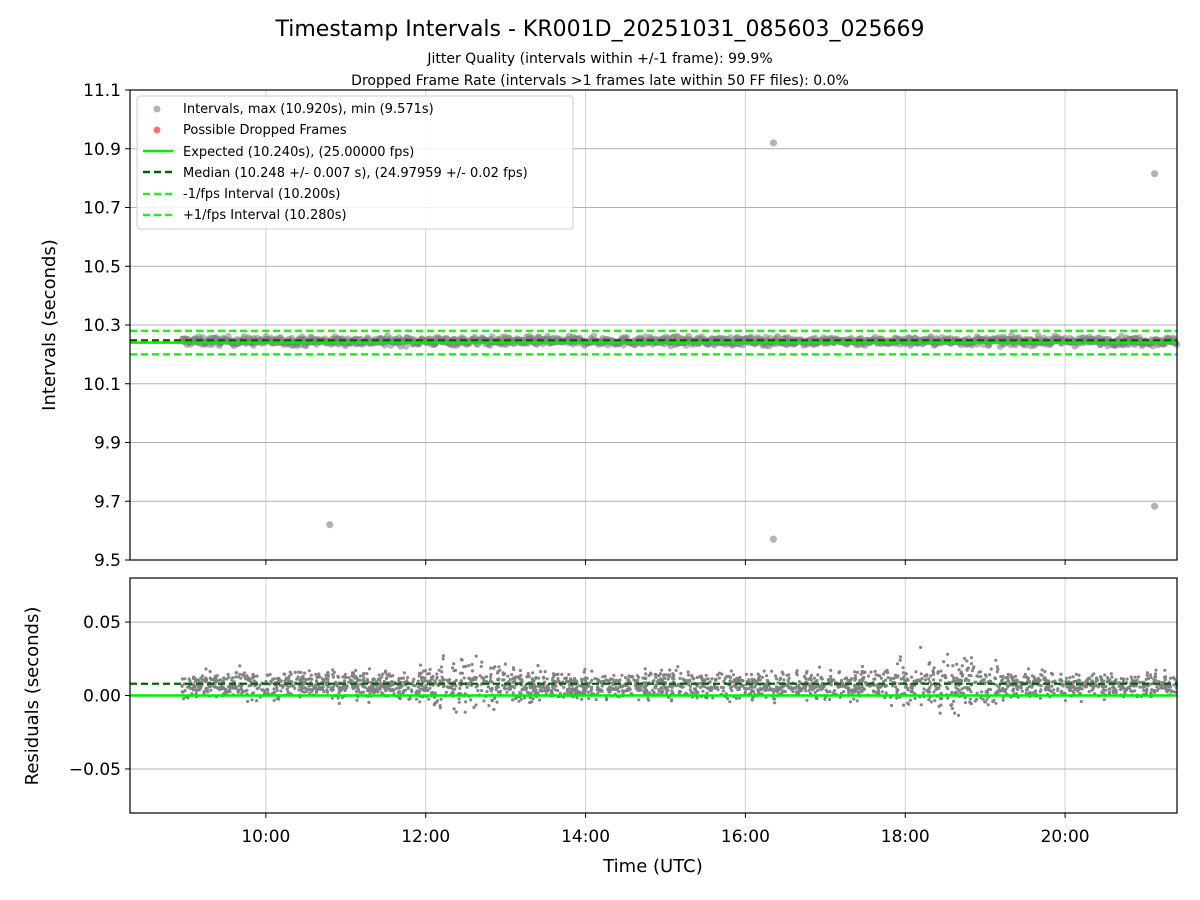 This screenshot has height=900, width=1200. I want to click on x-axis-label: Time (UTC), so click(652, 866).